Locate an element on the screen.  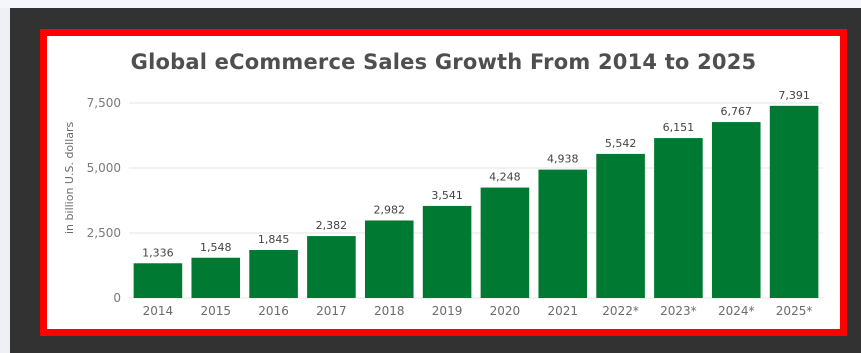
x-tick-label: 2019 is located at coordinates (447, 311).